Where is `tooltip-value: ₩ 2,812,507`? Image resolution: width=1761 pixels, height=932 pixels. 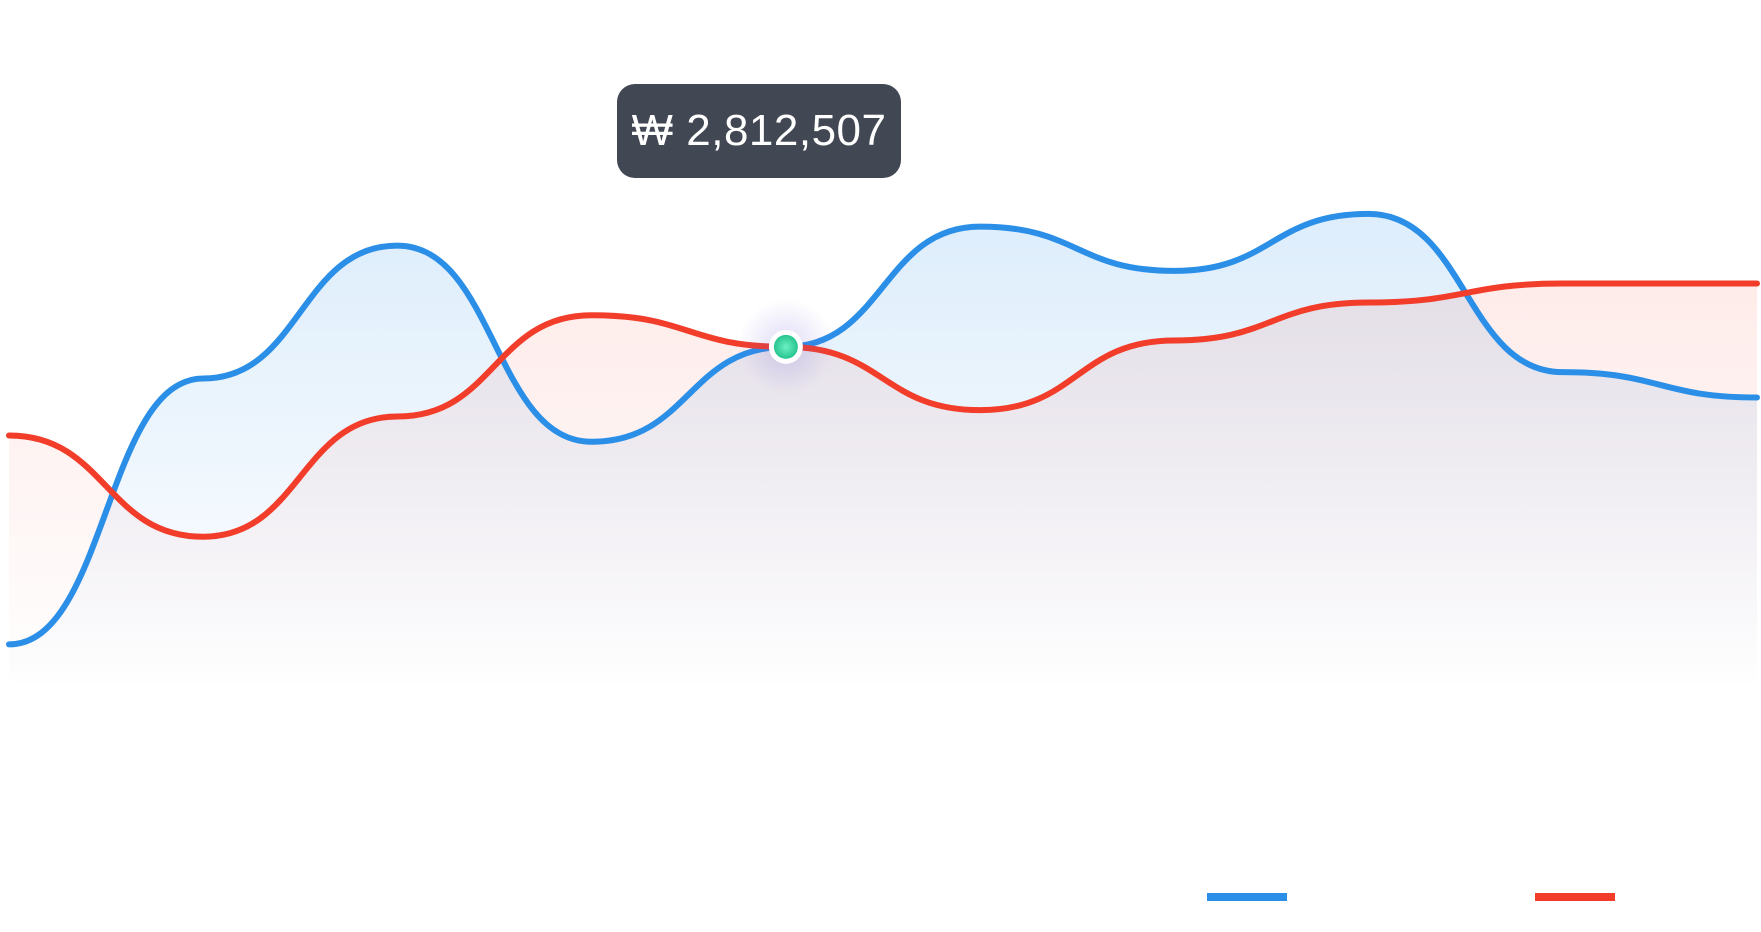 tooltip-value: ₩ 2,812,507 is located at coordinates (759, 130).